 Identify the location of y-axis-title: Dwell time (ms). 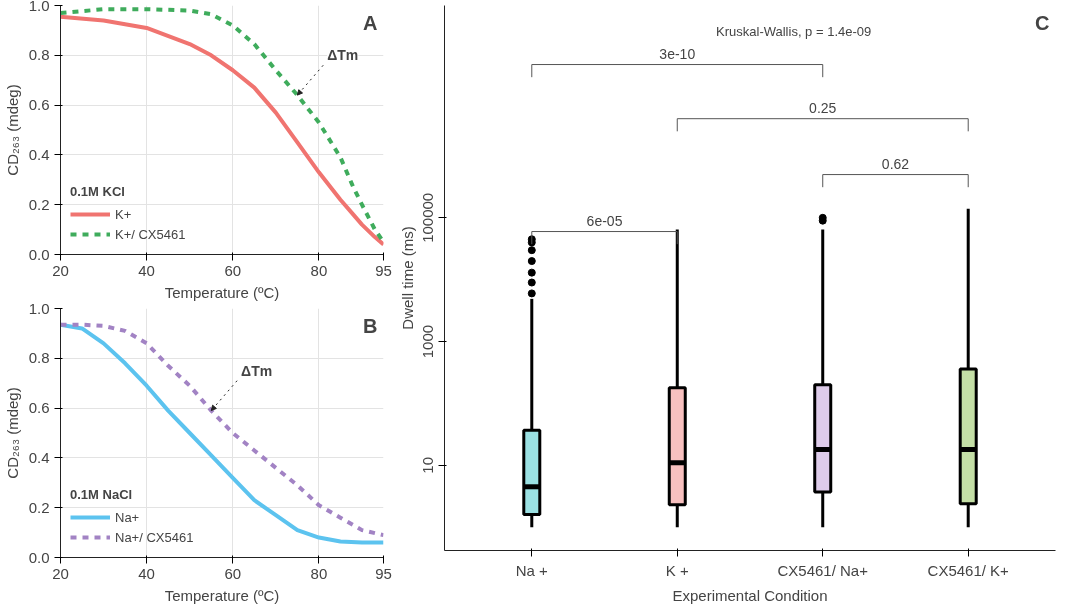
(407, 278).